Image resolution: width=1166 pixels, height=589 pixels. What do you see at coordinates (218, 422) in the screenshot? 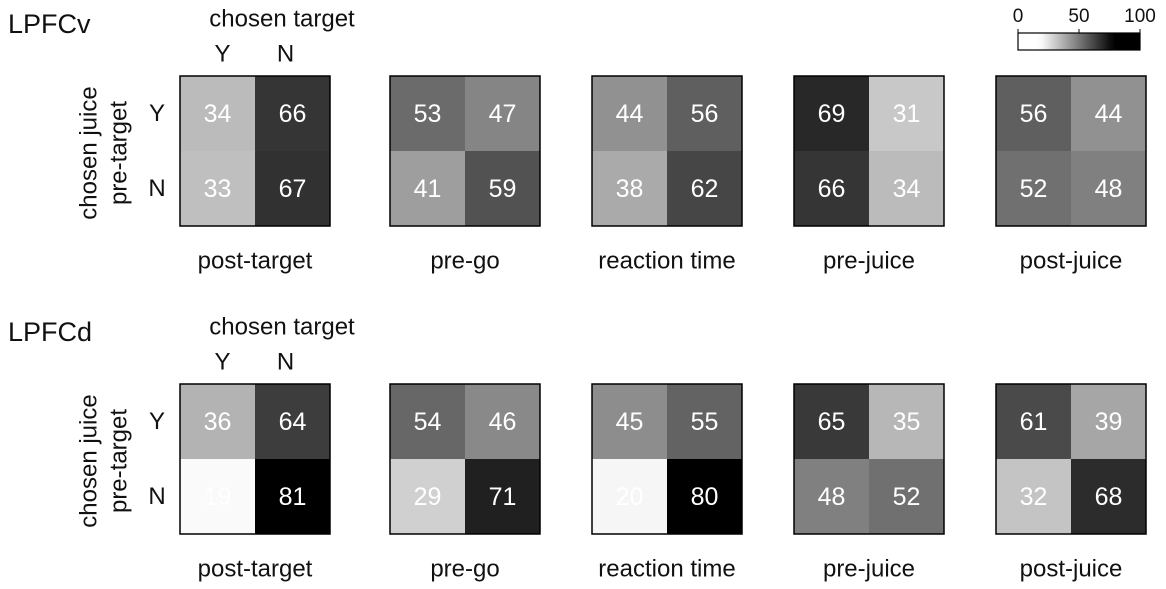
I see `cell-value: 36` at bounding box center [218, 422].